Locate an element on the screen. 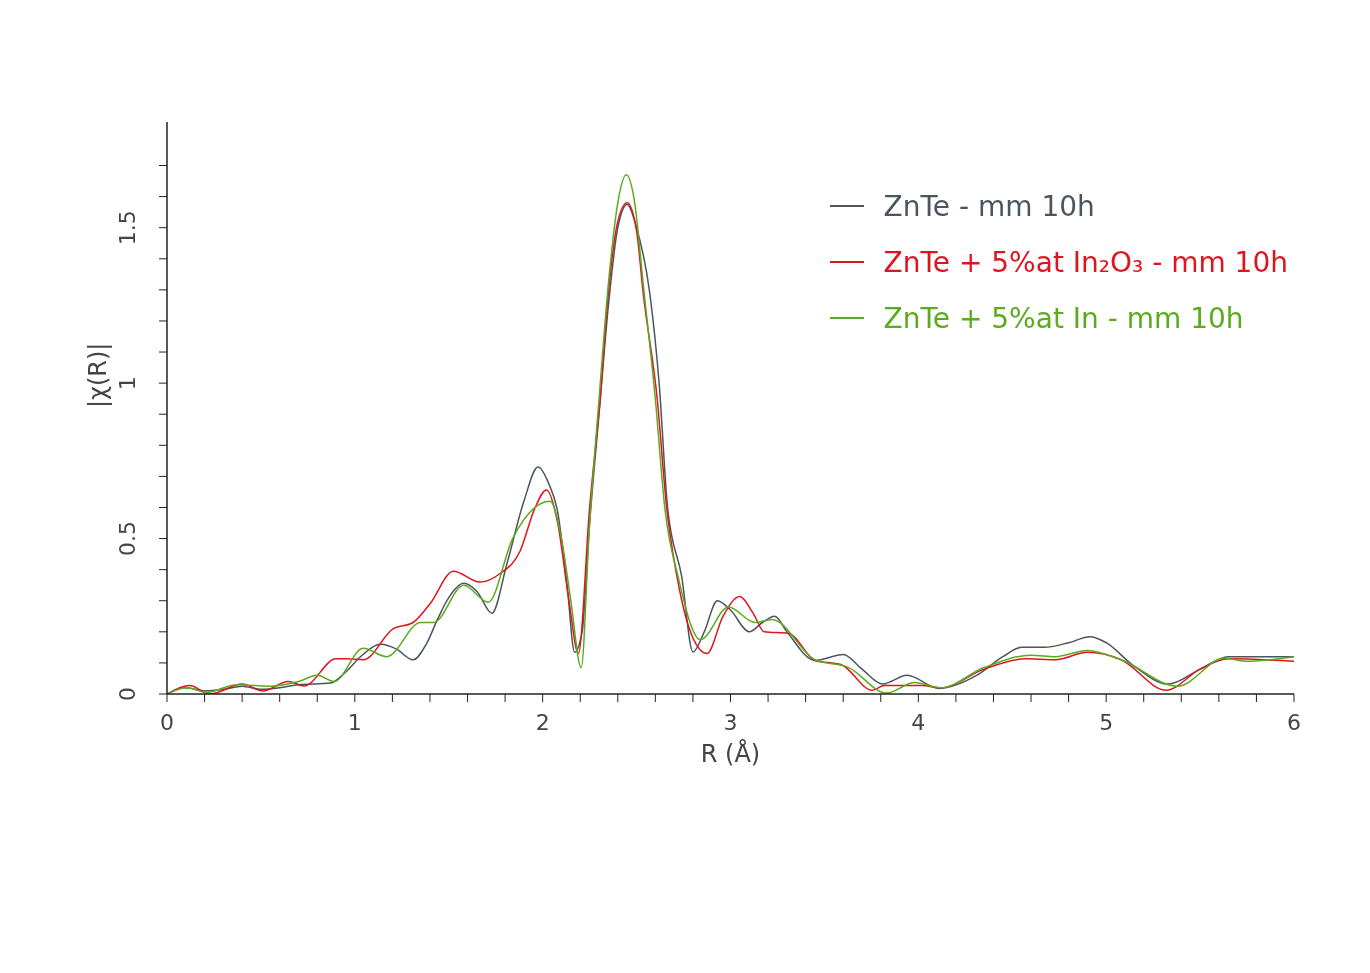  x-tick-label: 2 is located at coordinates (542, 722).